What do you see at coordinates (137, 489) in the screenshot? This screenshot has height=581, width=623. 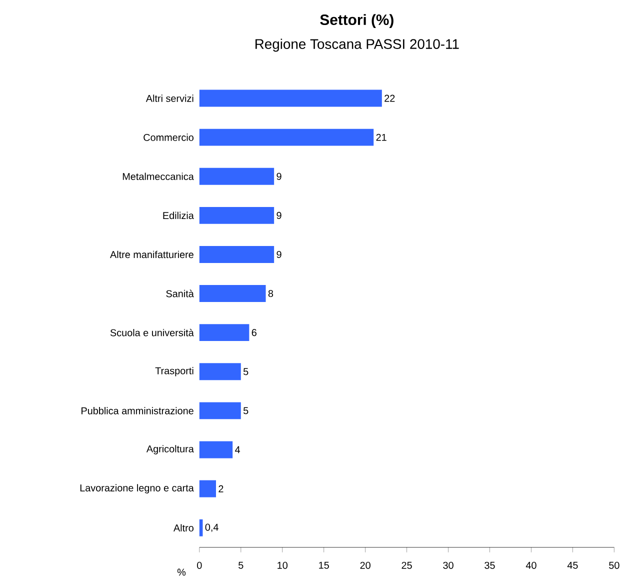 I see `y-tick-label: Lavorazione legno e carta` at bounding box center [137, 489].